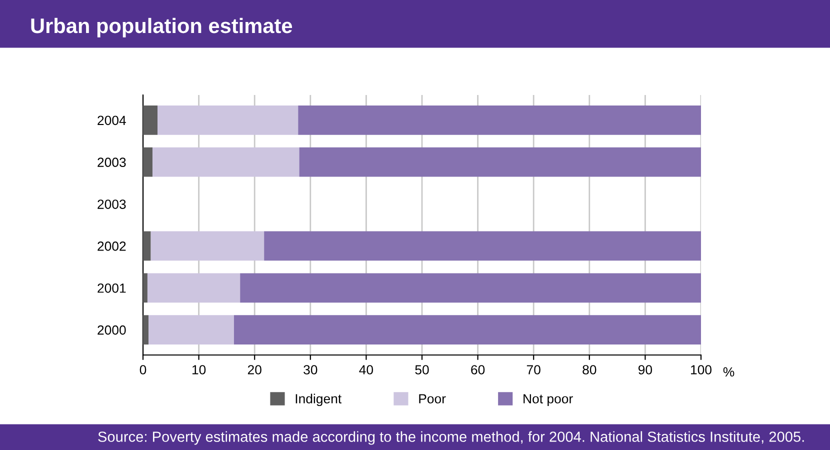 The image size is (830, 450). Describe the element at coordinates (548, 400) in the screenshot. I see `legend-label: Not poor` at that location.